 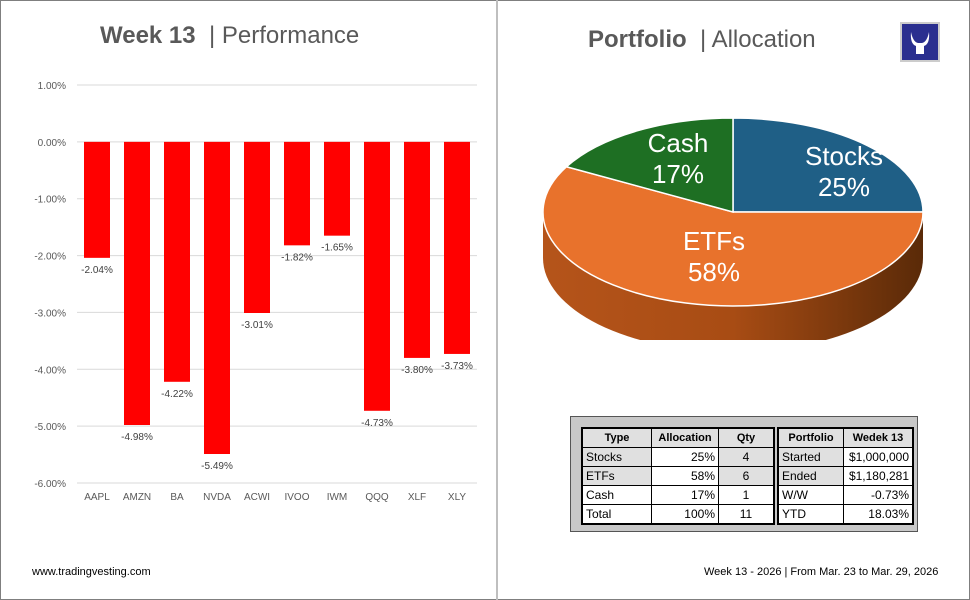 I want to click on performance-title: Week 13 | Performance, so click(x=230, y=35).